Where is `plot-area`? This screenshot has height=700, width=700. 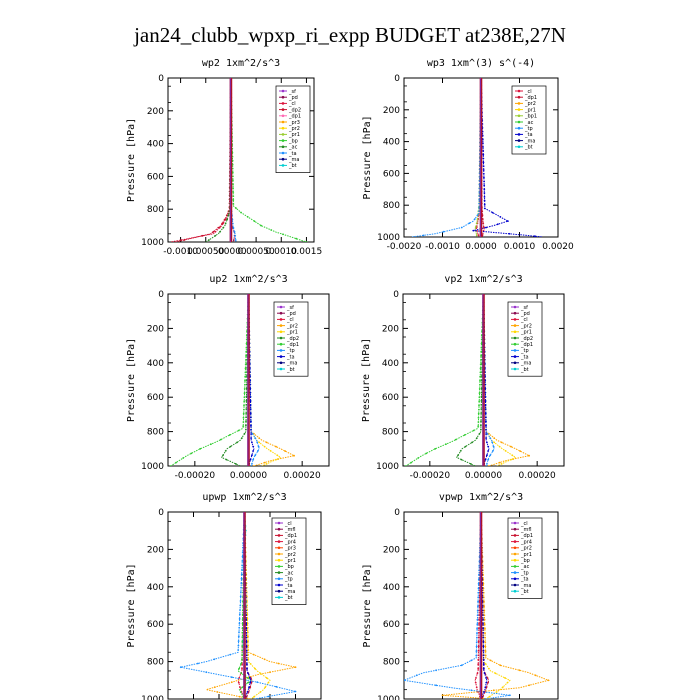 plot-area is located at coordinates (467, 380).